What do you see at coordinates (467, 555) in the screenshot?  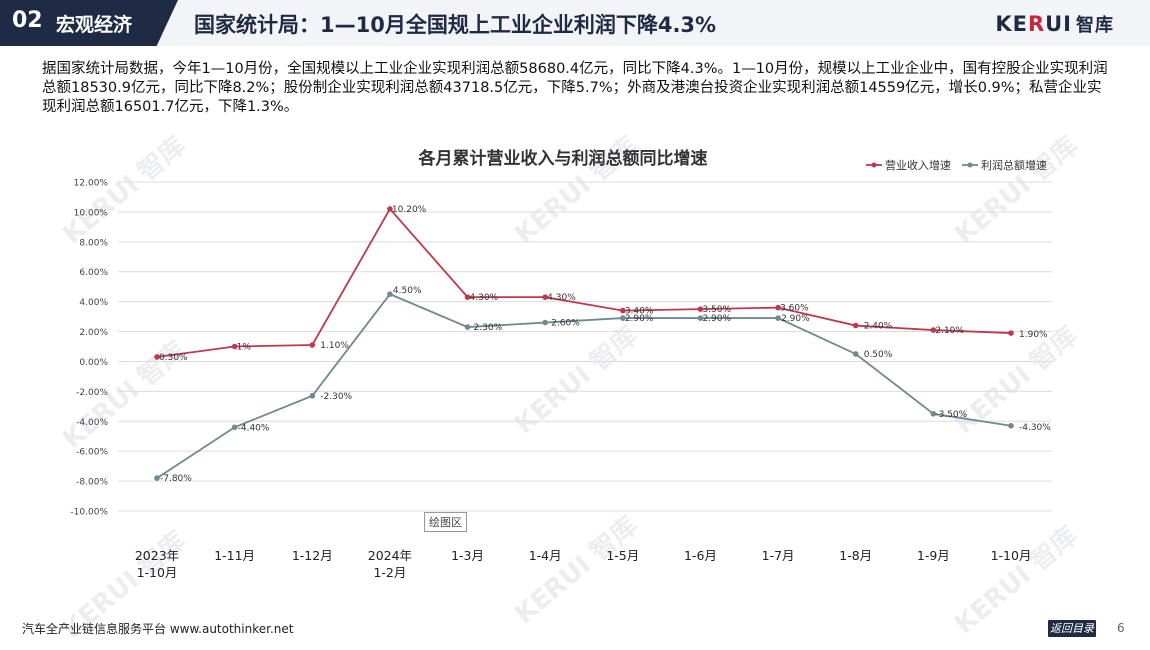 I see `x-tick-label: 1-3月` at bounding box center [467, 555].